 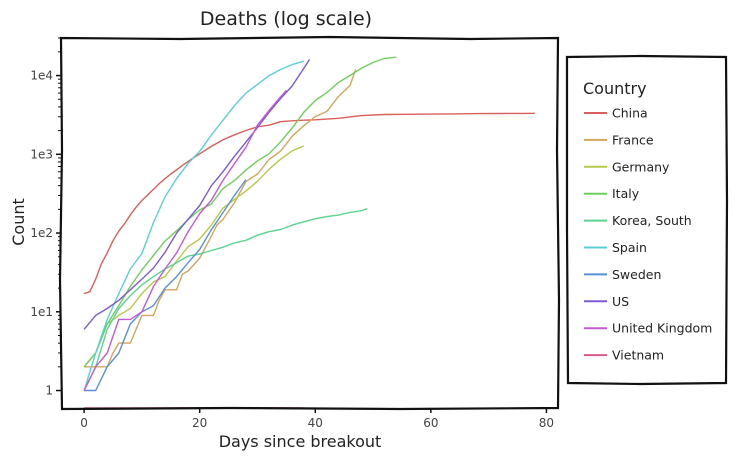 I want to click on legend-label-germany: Germany, so click(x=641, y=166).